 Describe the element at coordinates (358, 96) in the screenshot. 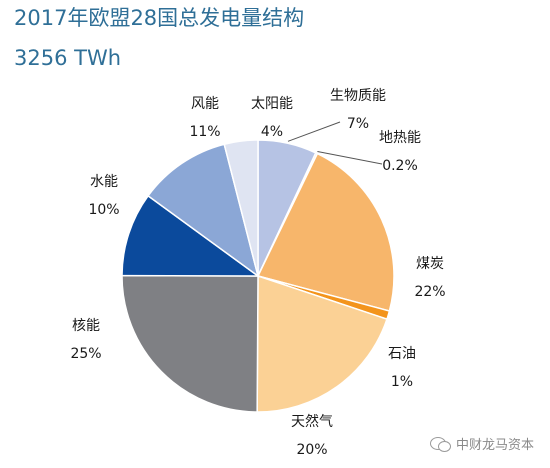

I see `slice-name-label: 生物质能` at that location.